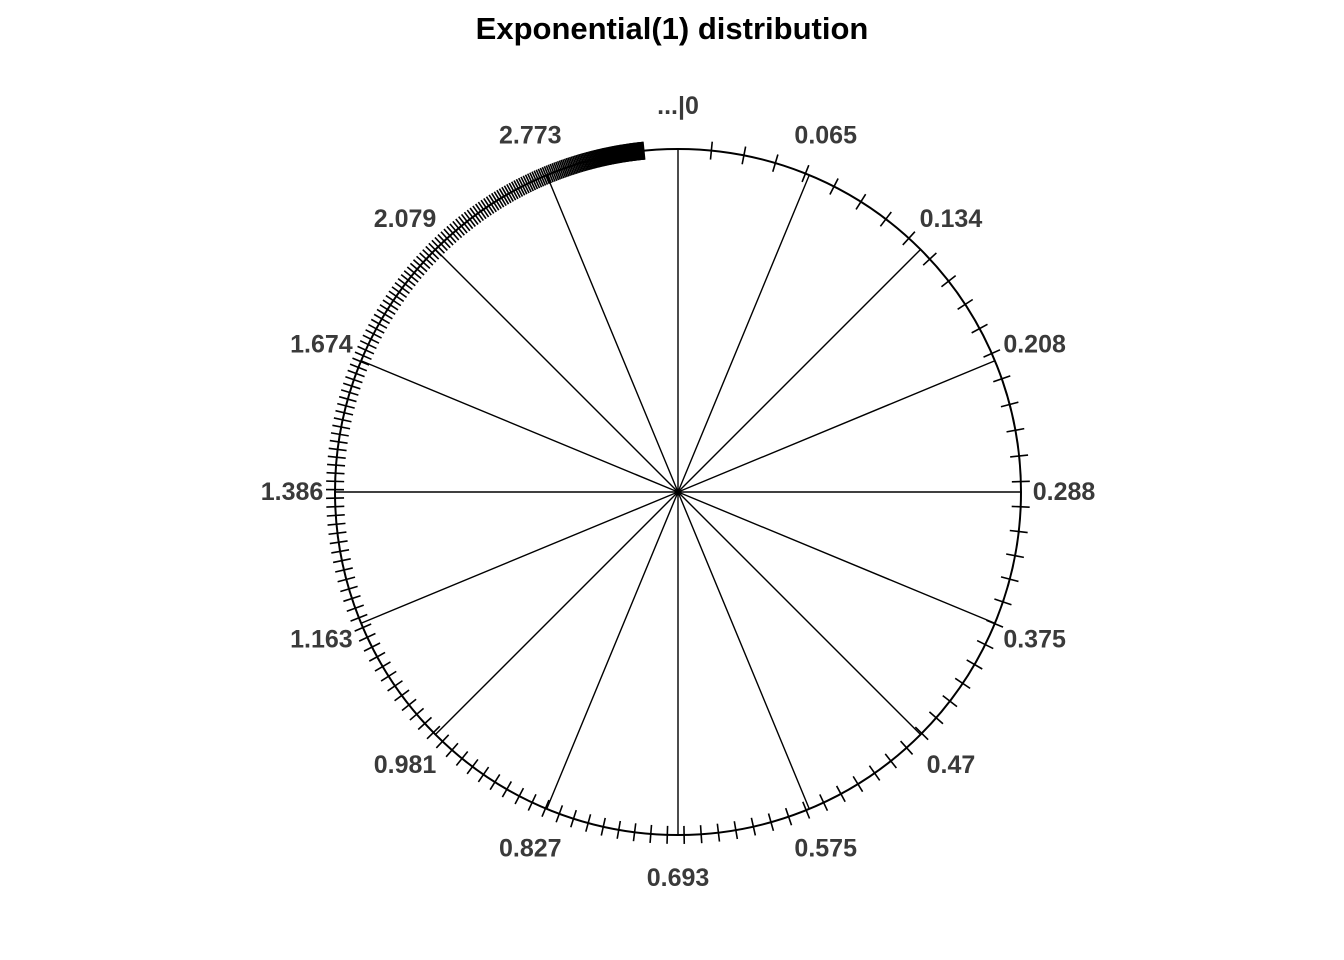 This screenshot has width=1344, height=960. What do you see at coordinates (951, 765) in the screenshot?
I see `quantile-label: 0.47` at bounding box center [951, 765].